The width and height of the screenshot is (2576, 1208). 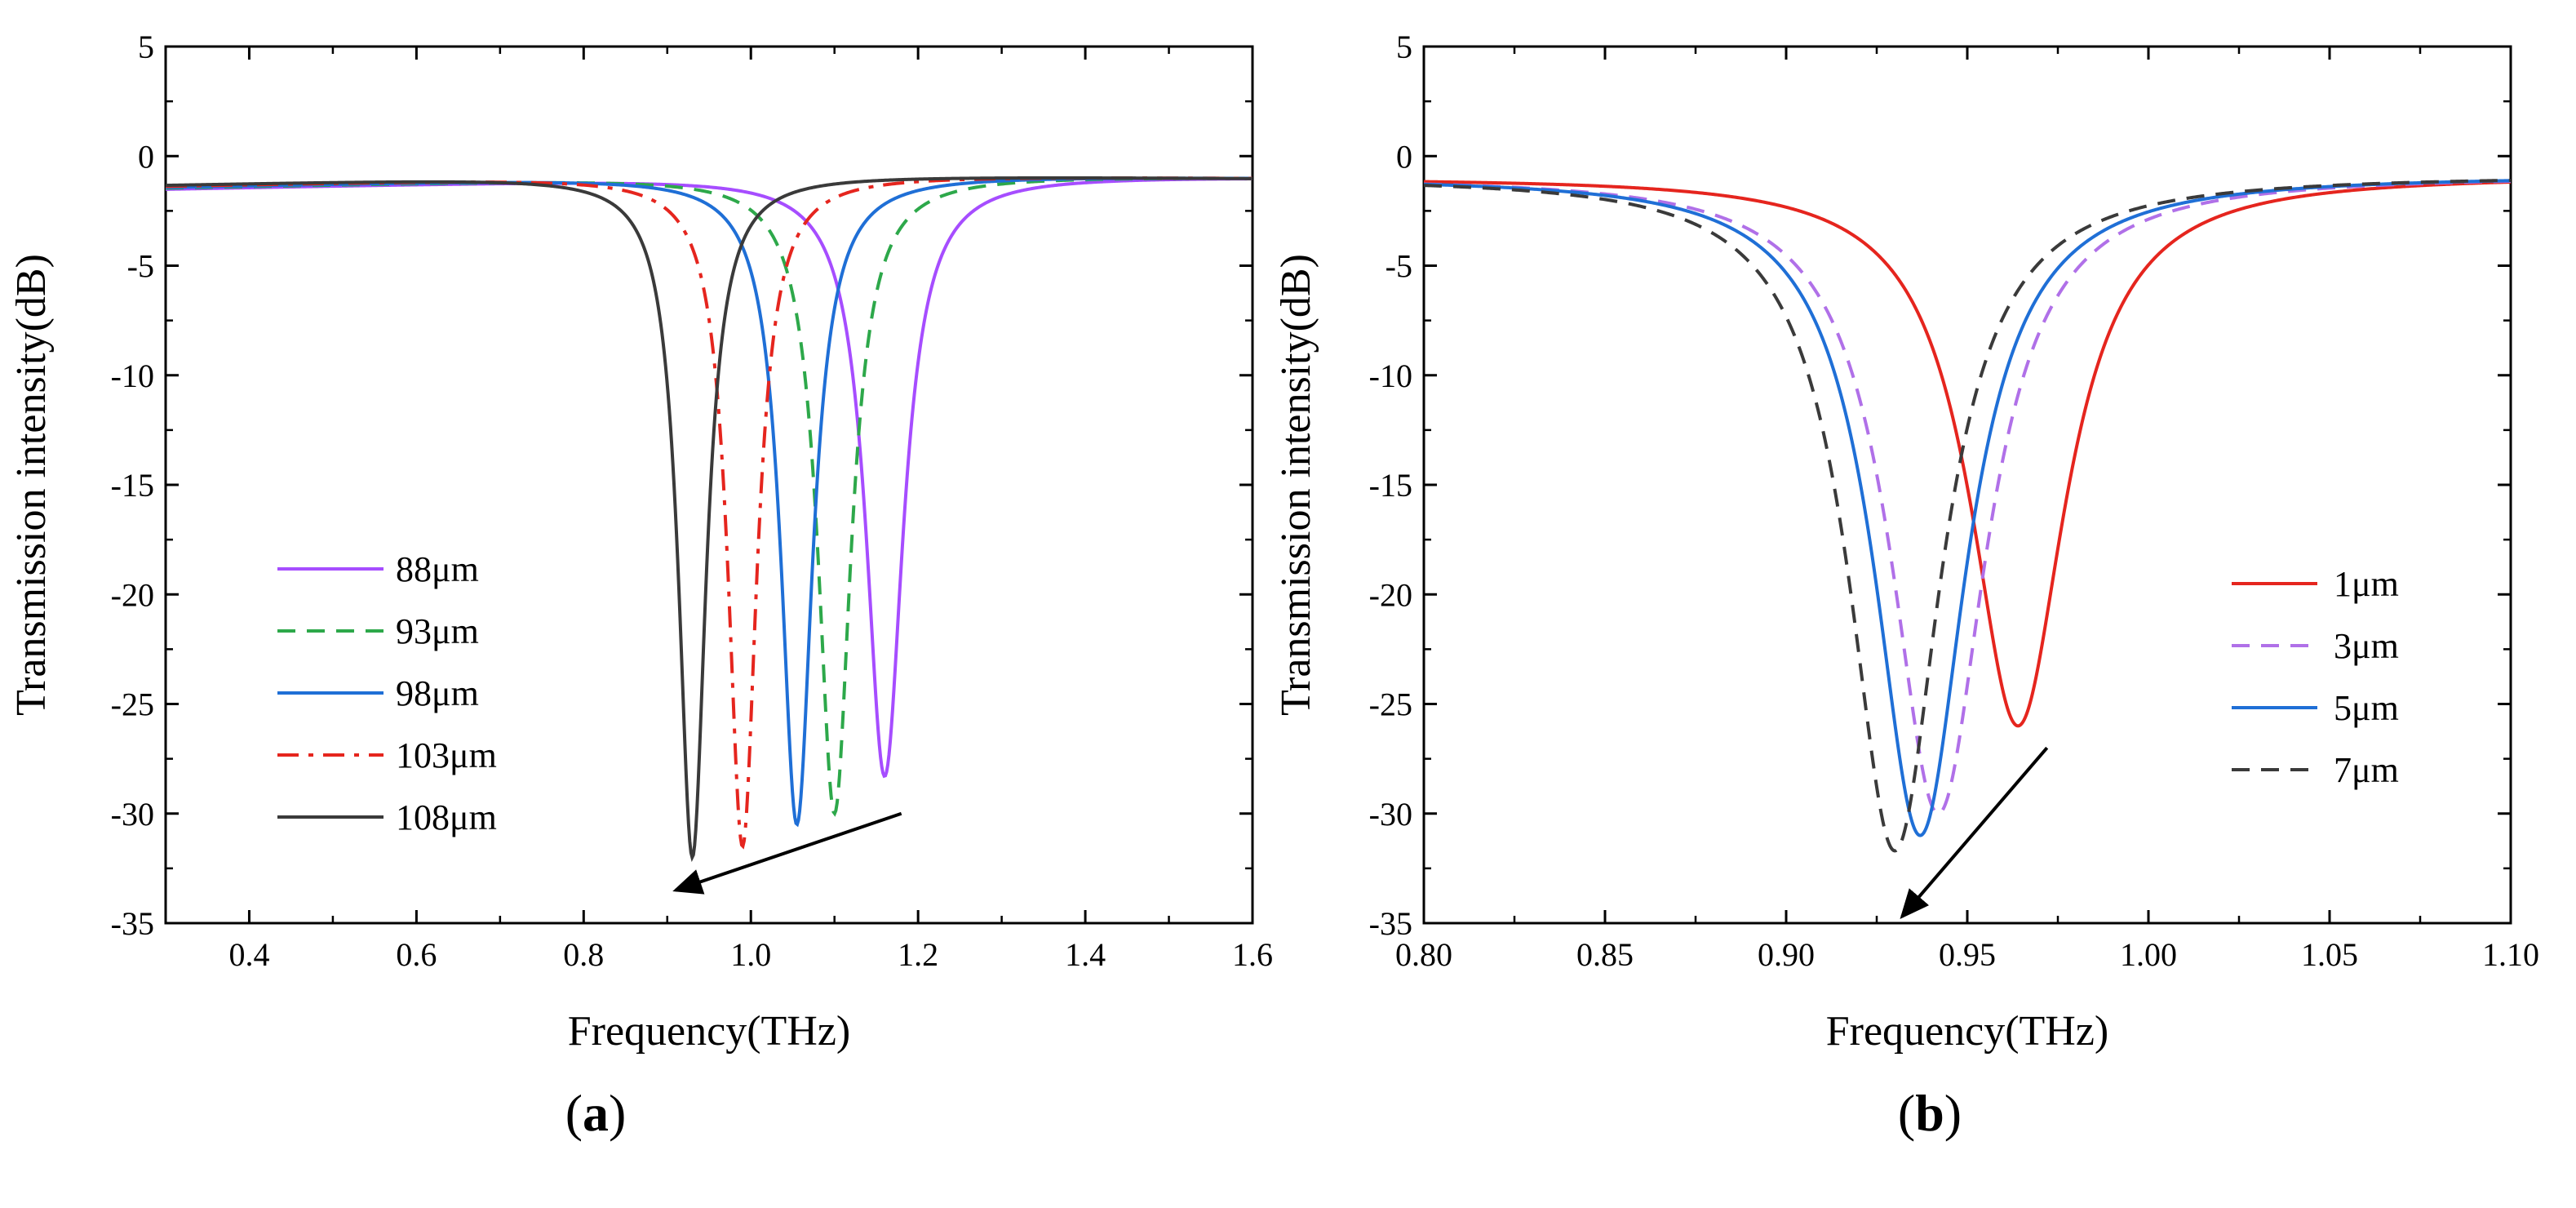 I want to click on legend-label: 3μm, so click(x=2366, y=646).